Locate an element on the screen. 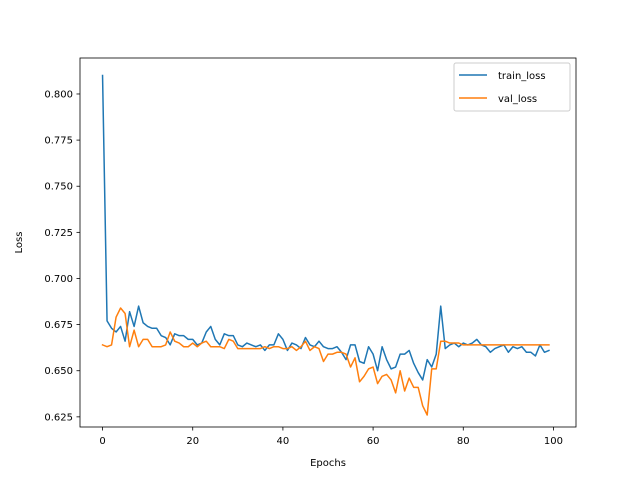 The image size is (640, 480). x-tick-label: 100 is located at coordinates (553, 441).